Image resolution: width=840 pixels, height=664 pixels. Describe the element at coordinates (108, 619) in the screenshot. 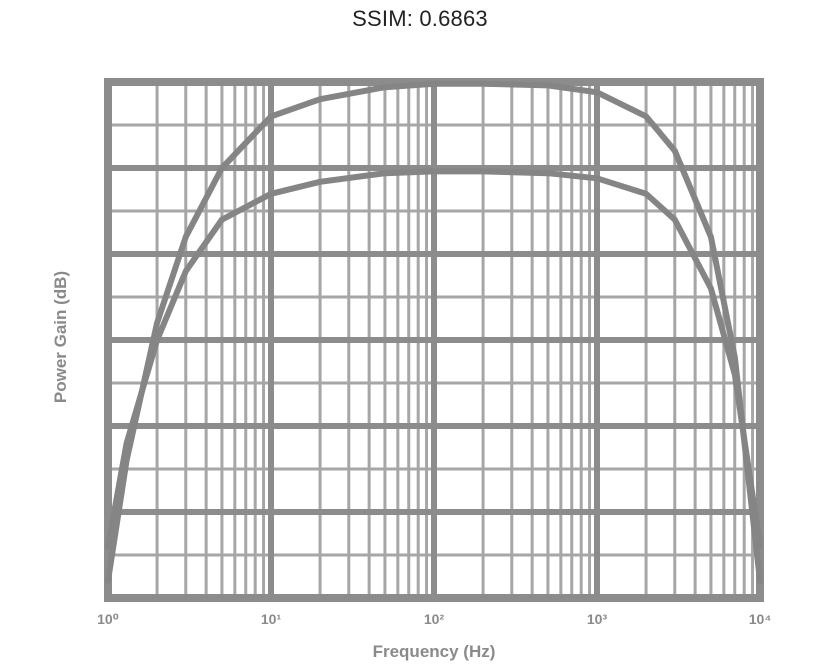

I see `x-tick-label: 10⁰` at that location.